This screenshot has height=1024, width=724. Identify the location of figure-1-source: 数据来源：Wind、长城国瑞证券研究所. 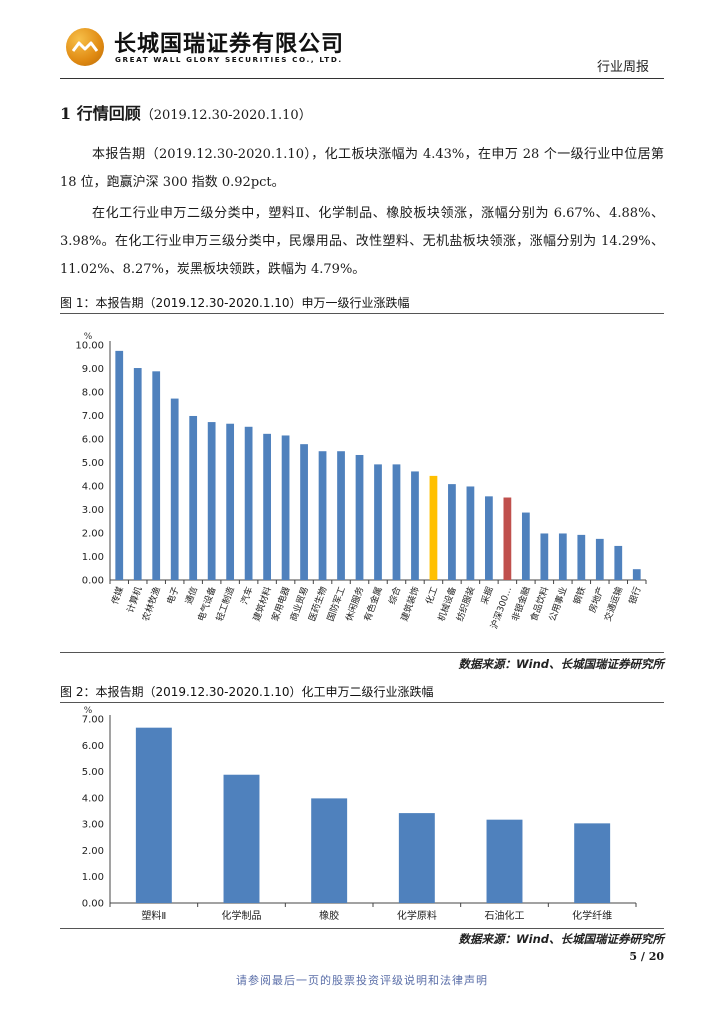
(561, 664).